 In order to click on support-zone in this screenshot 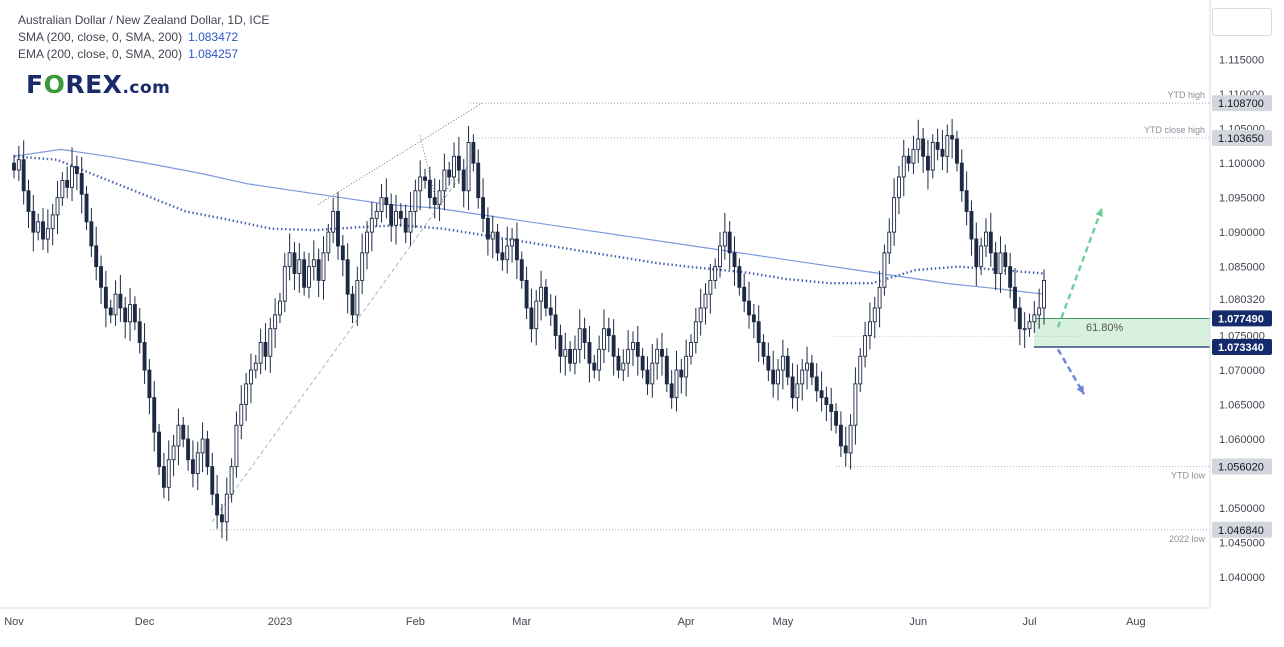, I will do `click(1122, 333)`.